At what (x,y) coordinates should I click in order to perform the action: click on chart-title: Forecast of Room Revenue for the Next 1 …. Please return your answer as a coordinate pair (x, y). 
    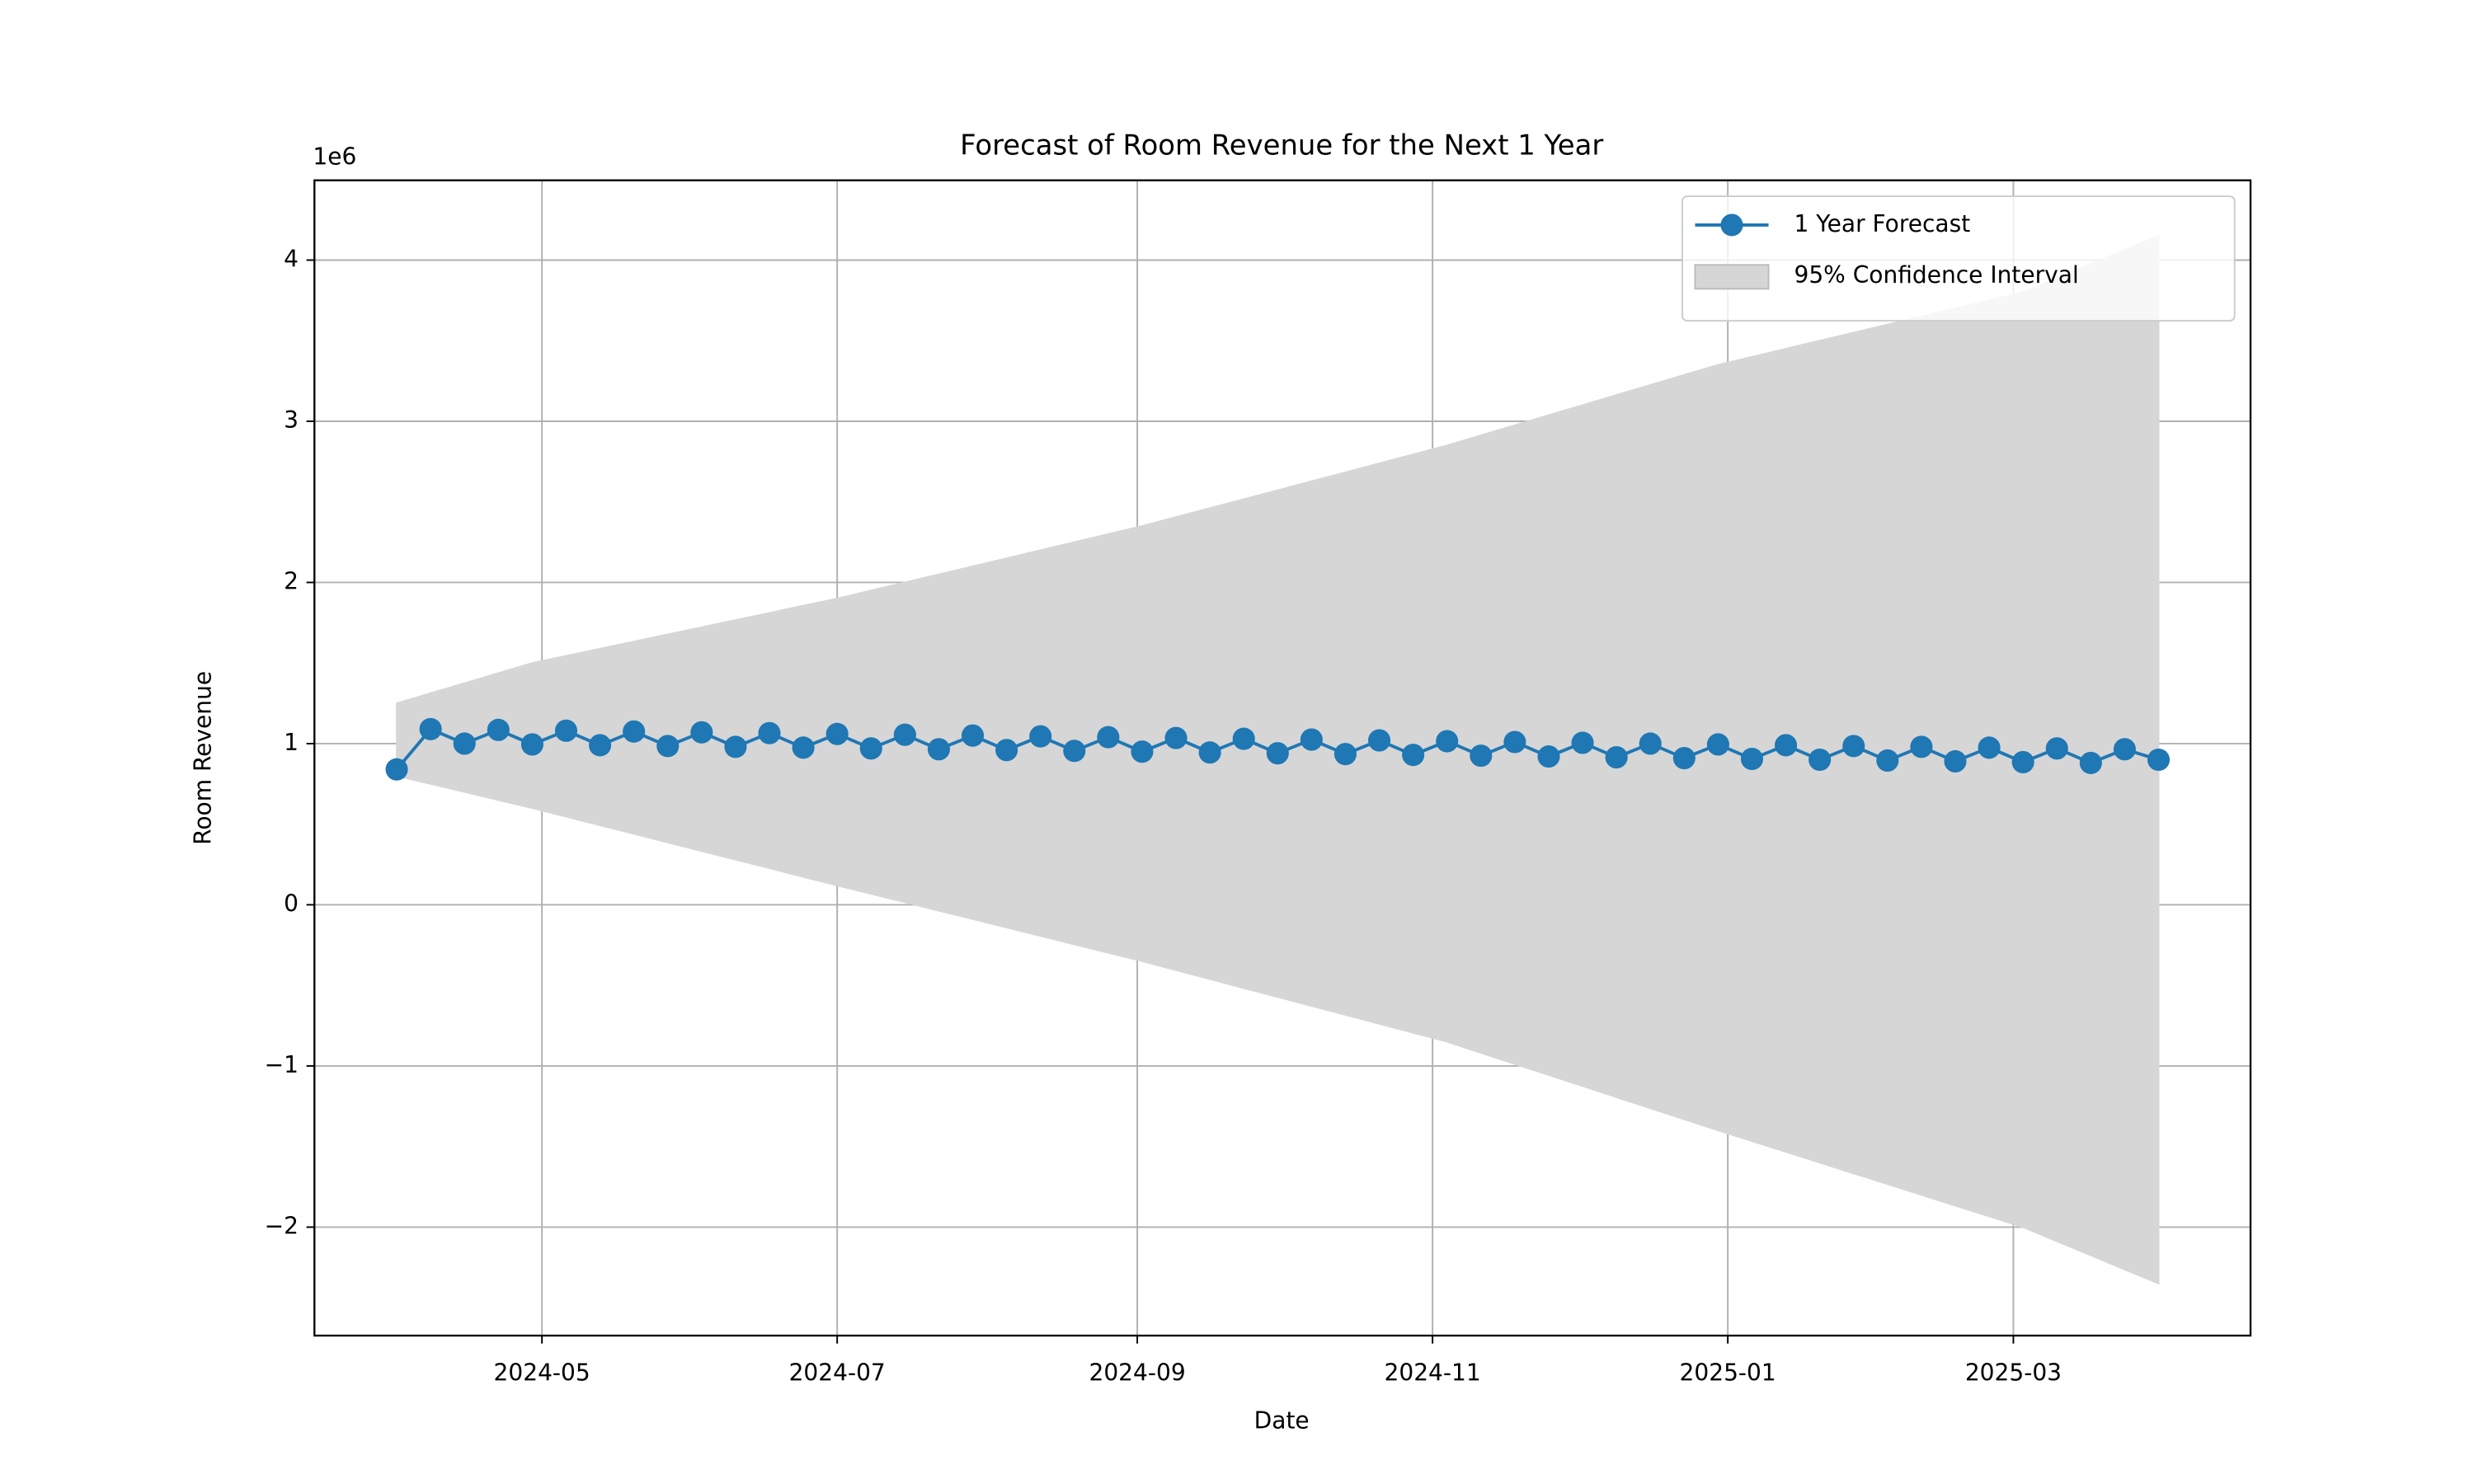
    Looking at the image, I should click on (1281, 145).